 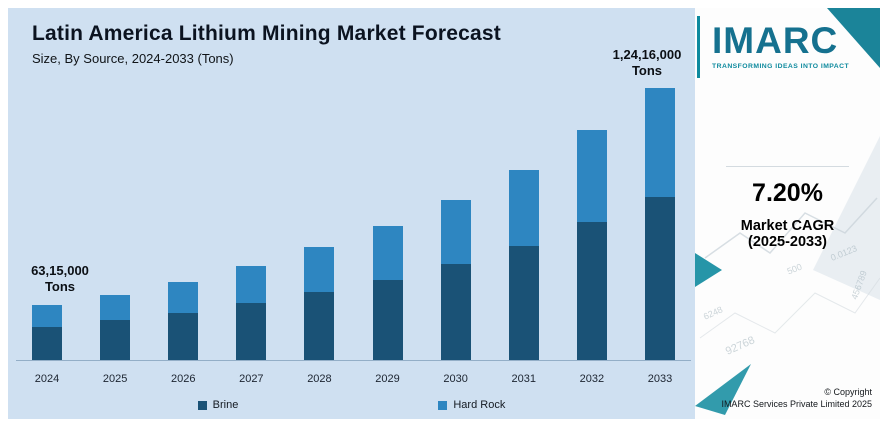 What do you see at coordinates (351, 405) in the screenshot?
I see `chart-legend: Brine Hard Rock` at bounding box center [351, 405].